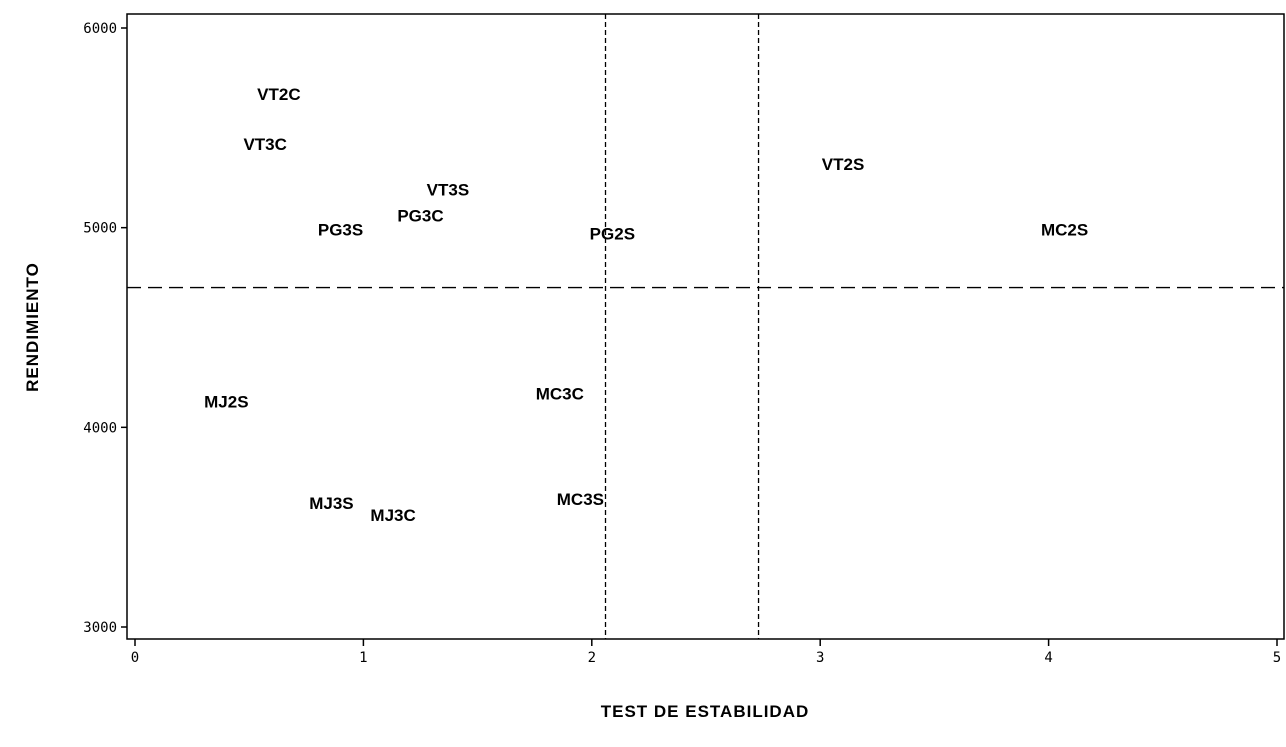 The width and height of the screenshot is (1286, 747). What do you see at coordinates (560, 393) in the screenshot?
I see `point-label: MC3C` at bounding box center [560, 393].